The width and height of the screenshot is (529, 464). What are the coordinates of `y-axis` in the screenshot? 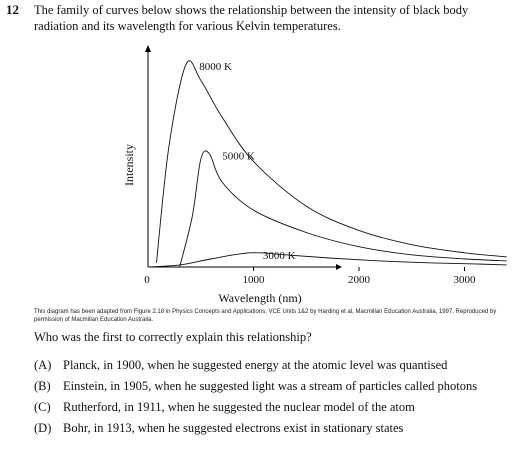 It's located at (148, 156).